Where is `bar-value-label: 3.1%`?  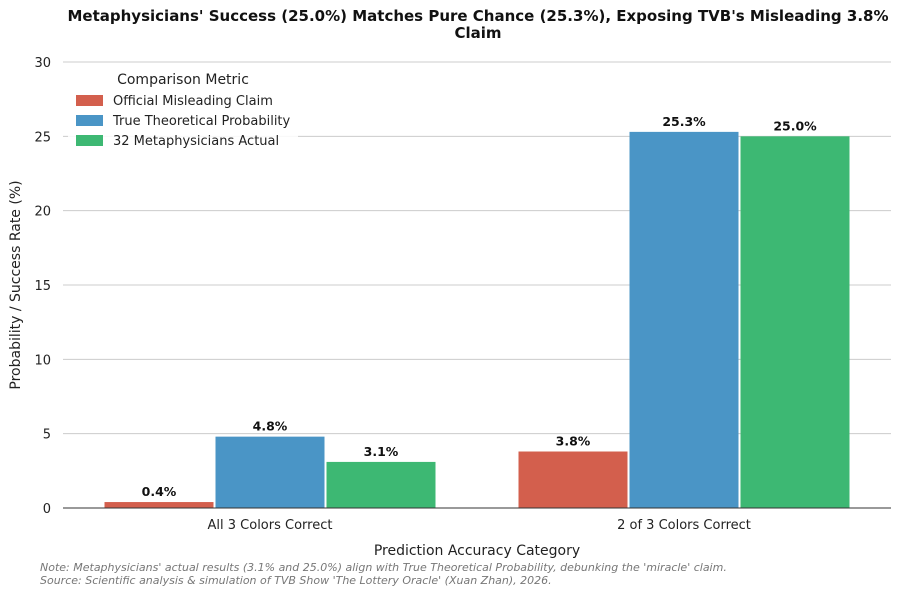
bar-value-label: 3.1% is located at coordinates (381, 451).